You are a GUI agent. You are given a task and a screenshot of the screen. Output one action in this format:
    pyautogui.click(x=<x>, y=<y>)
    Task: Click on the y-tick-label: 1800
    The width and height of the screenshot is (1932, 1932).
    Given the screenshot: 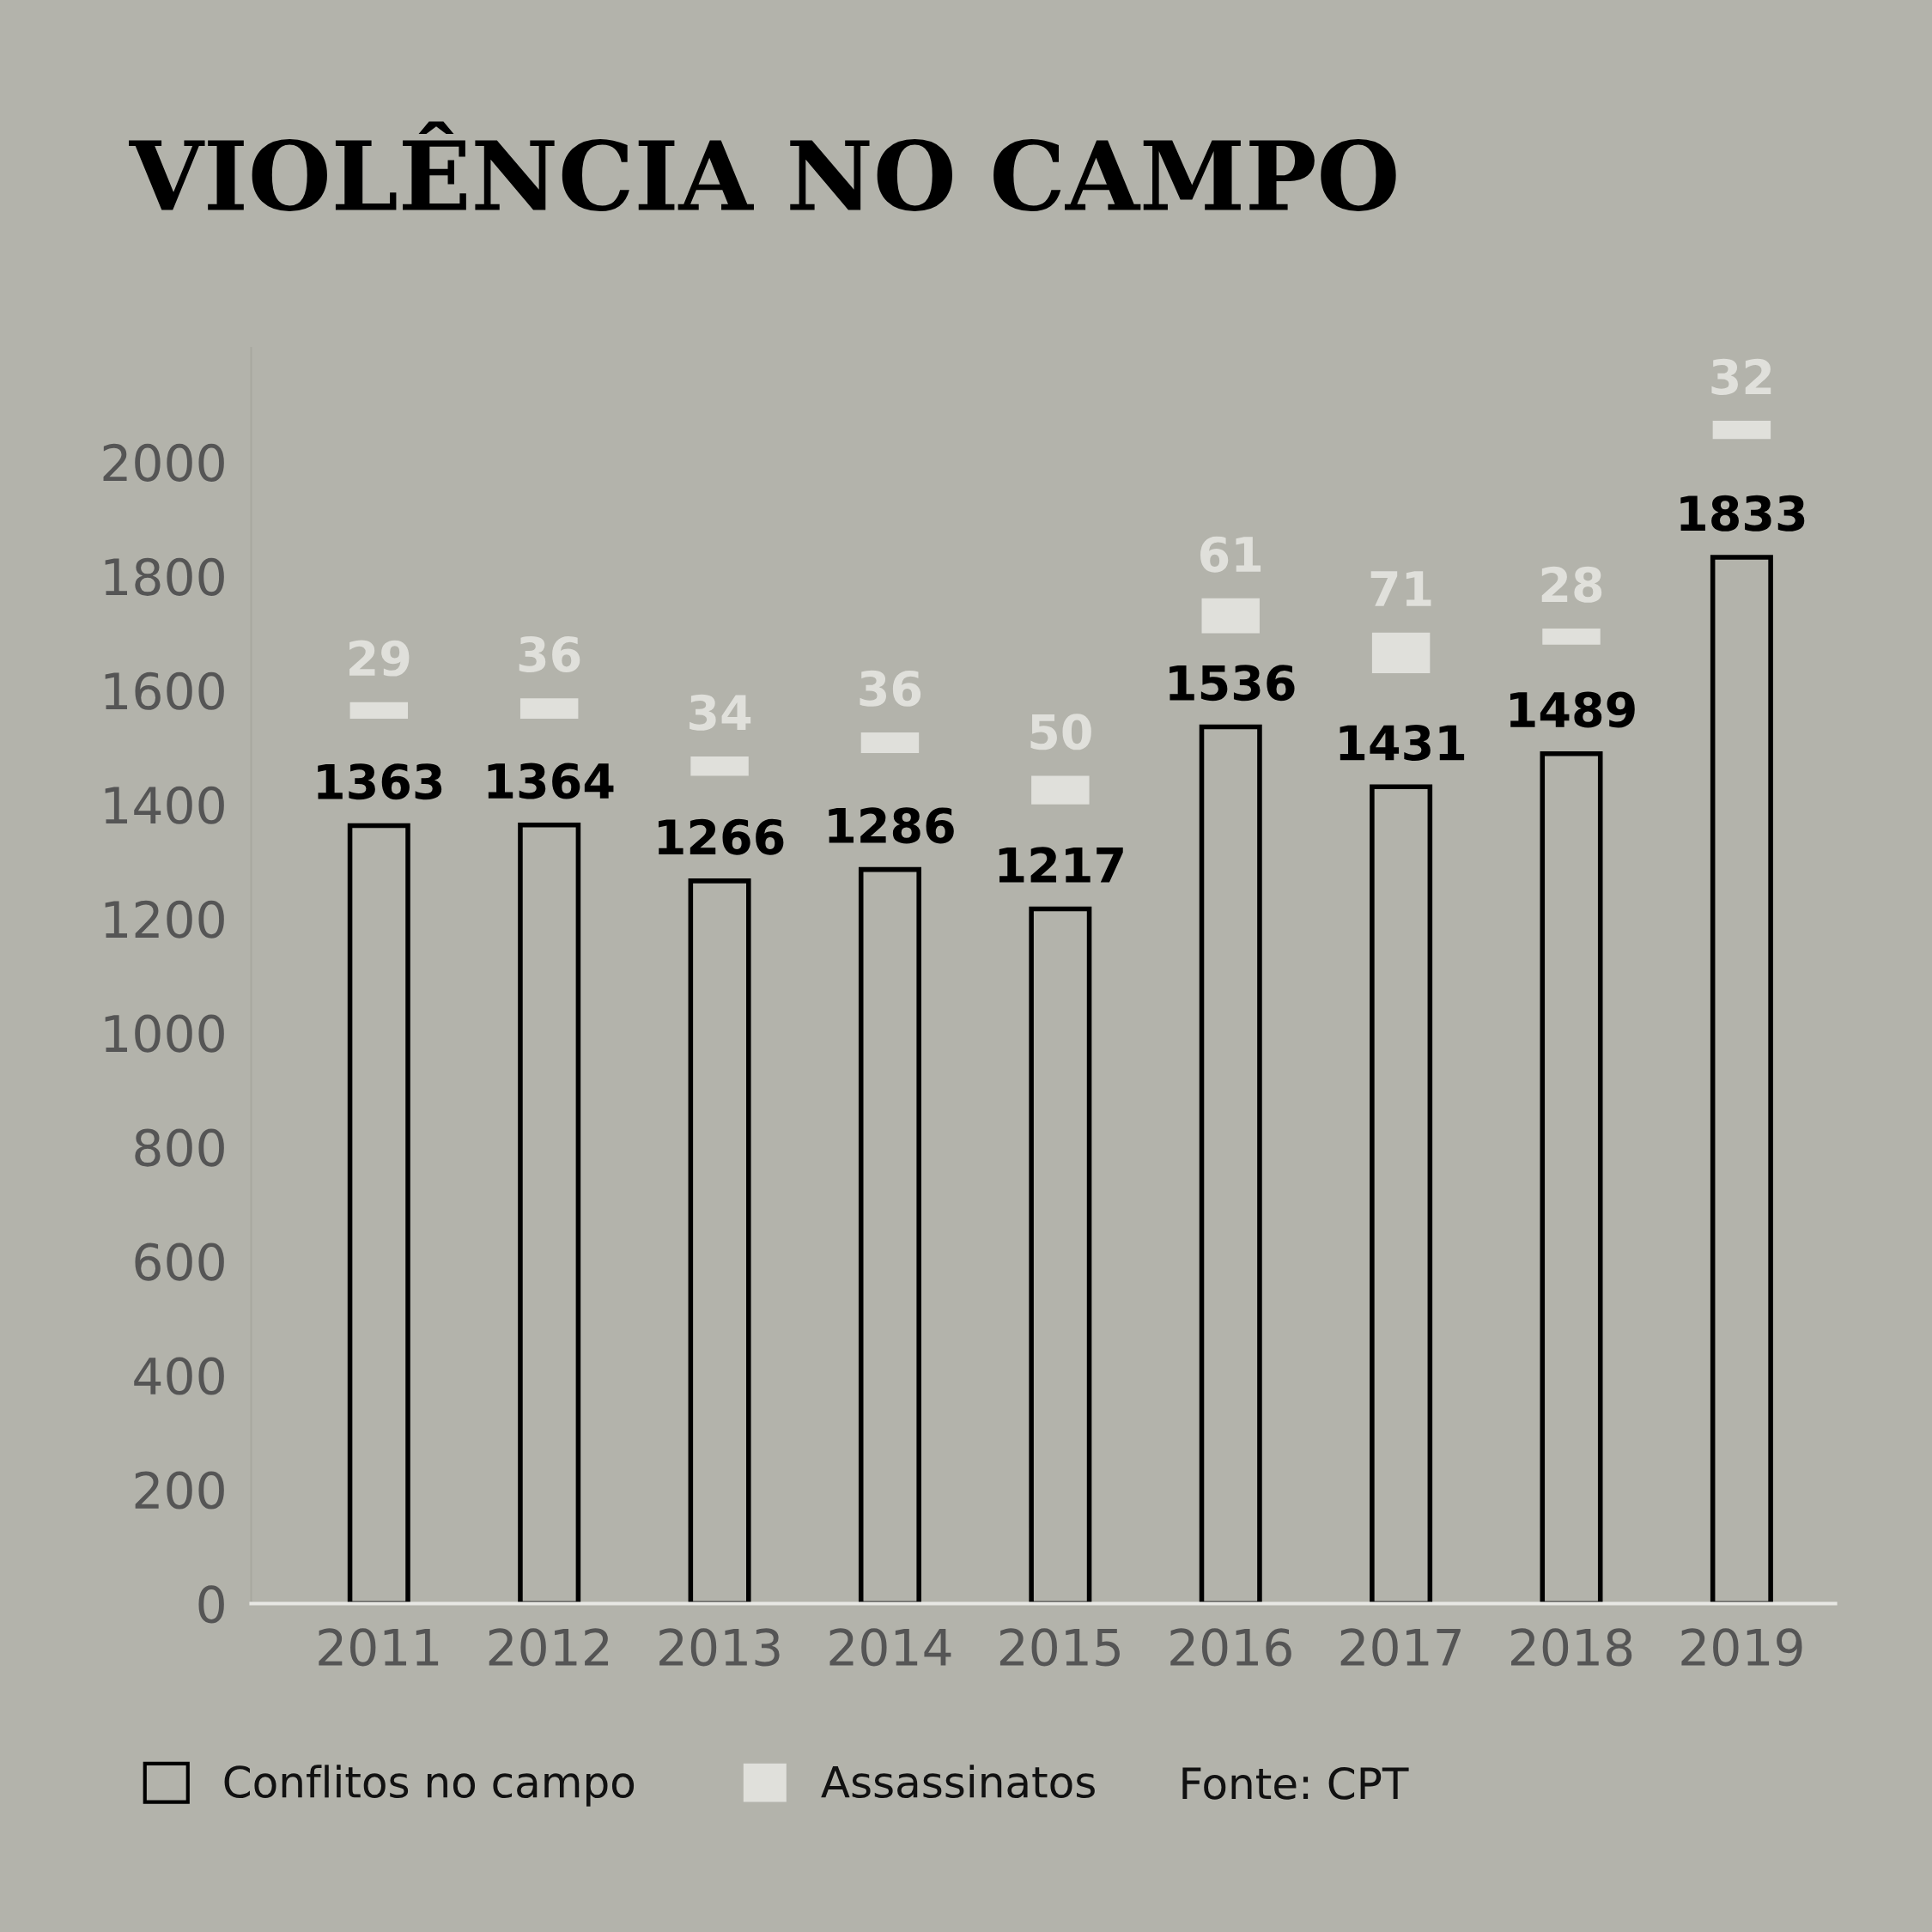 What is the action you would take?
    pyautogui.click(x=164, y=576)
    